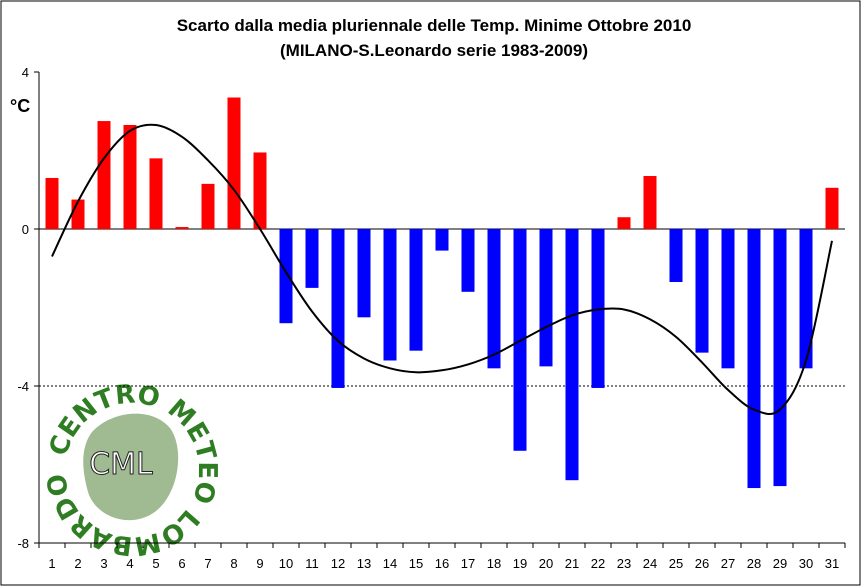 The height and width of the screenshot is (586, 861). Describe the element at coordinates (546, 563) in the screenshot. I see `x-tick-label: 20` at that location.